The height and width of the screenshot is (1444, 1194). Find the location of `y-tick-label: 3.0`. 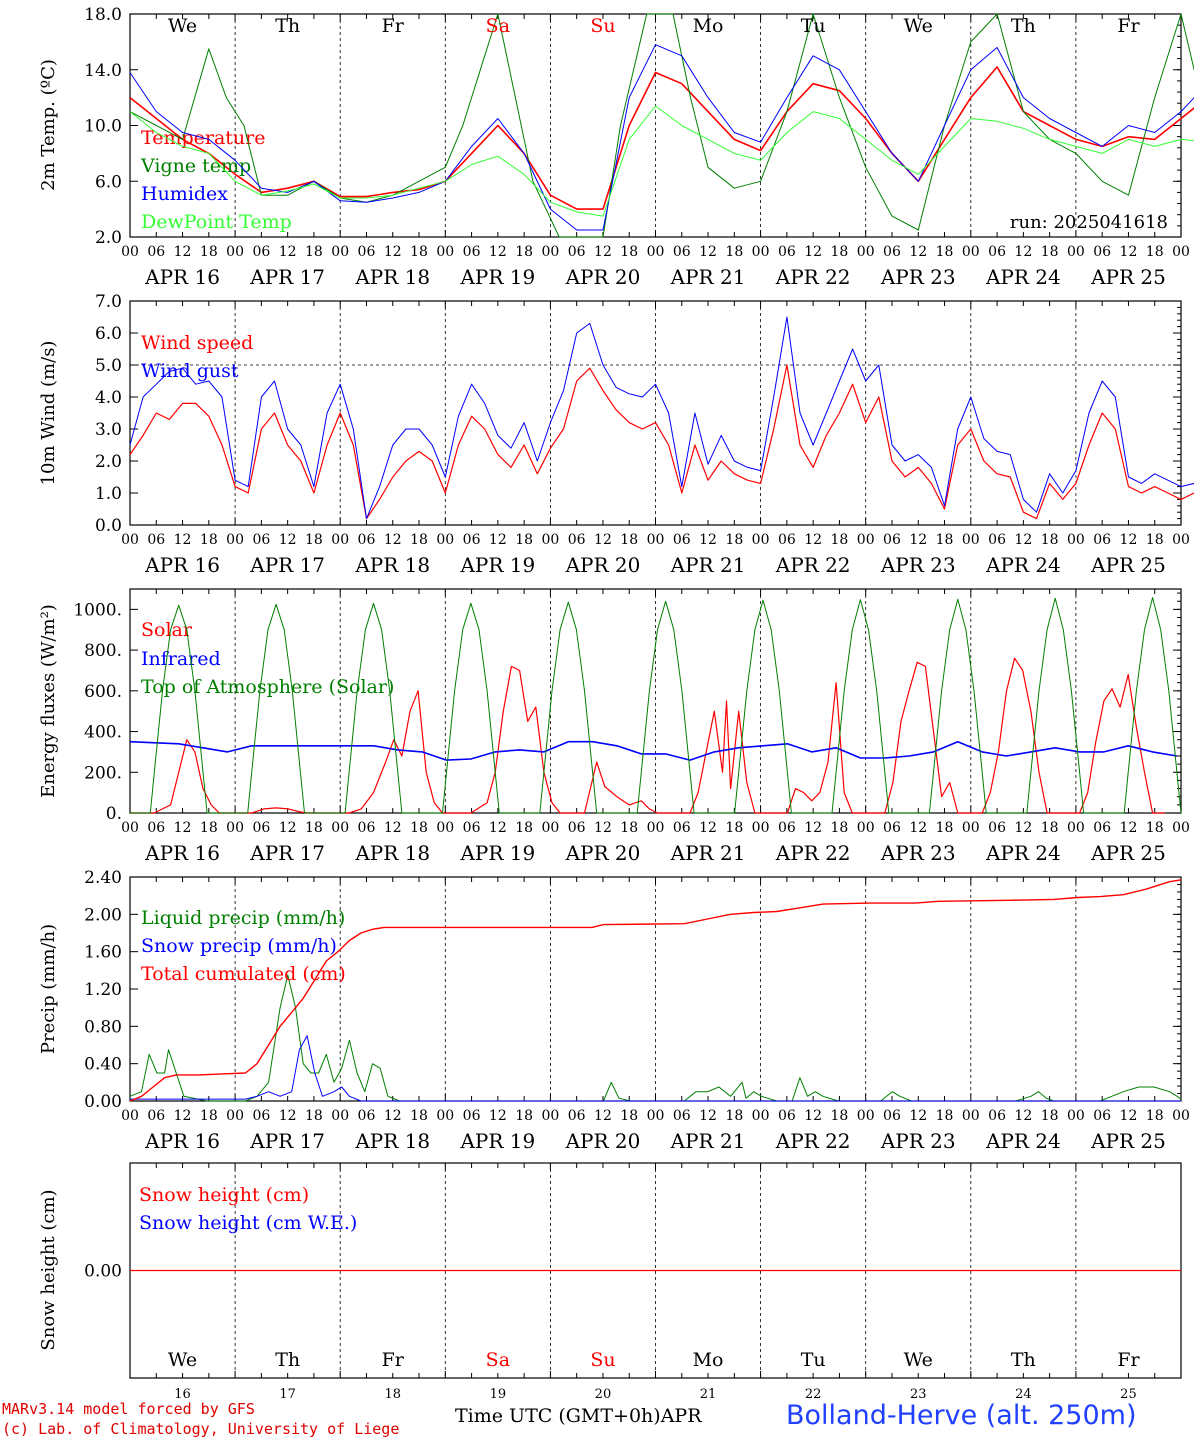

y-tick-label: 3.0 is located at coordinates (108, 430).